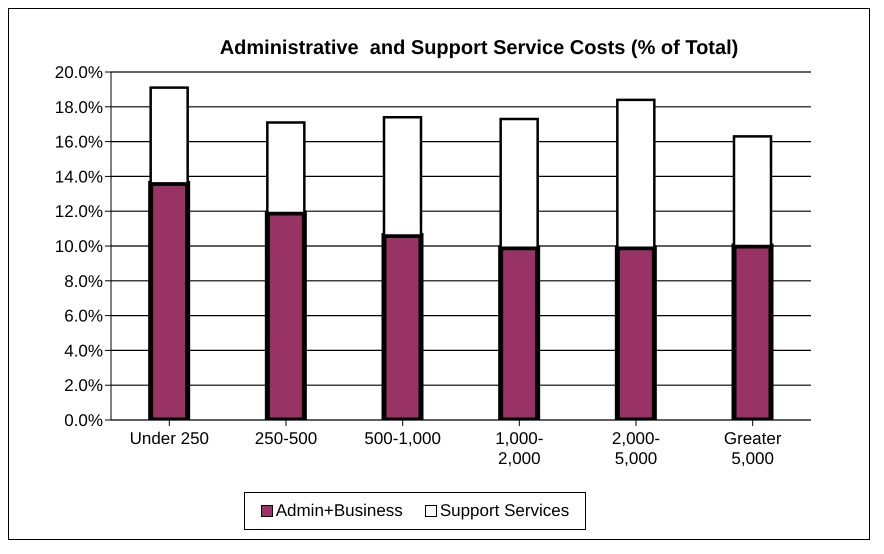 This screenshot has width=884, height=554. I want to click on y-tick-label: 2.0%, so click(83, 386).